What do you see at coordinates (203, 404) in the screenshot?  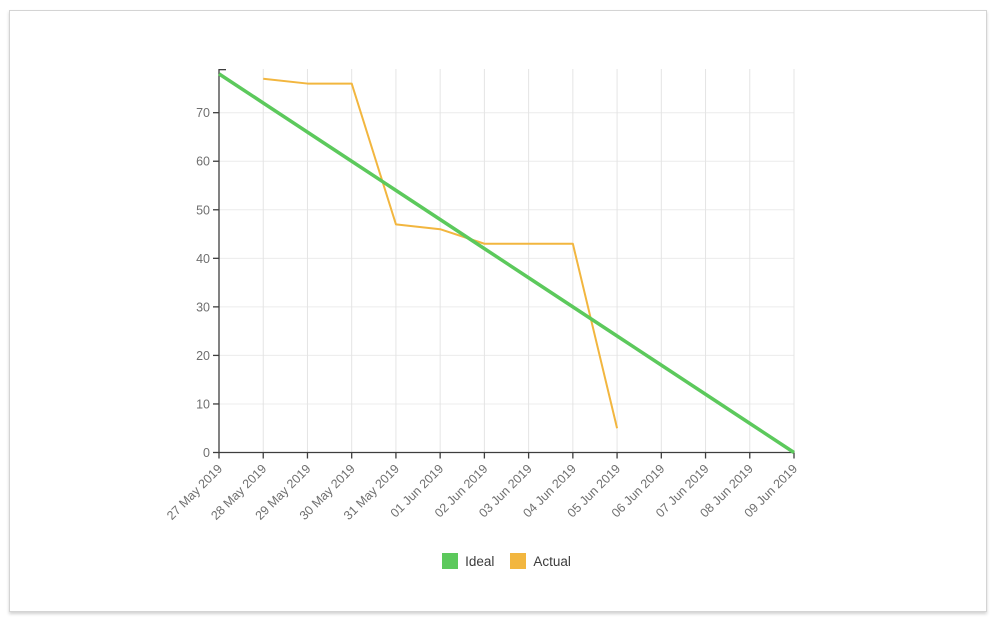 I see `svg-text: 10` at bounding box center [203, 404].